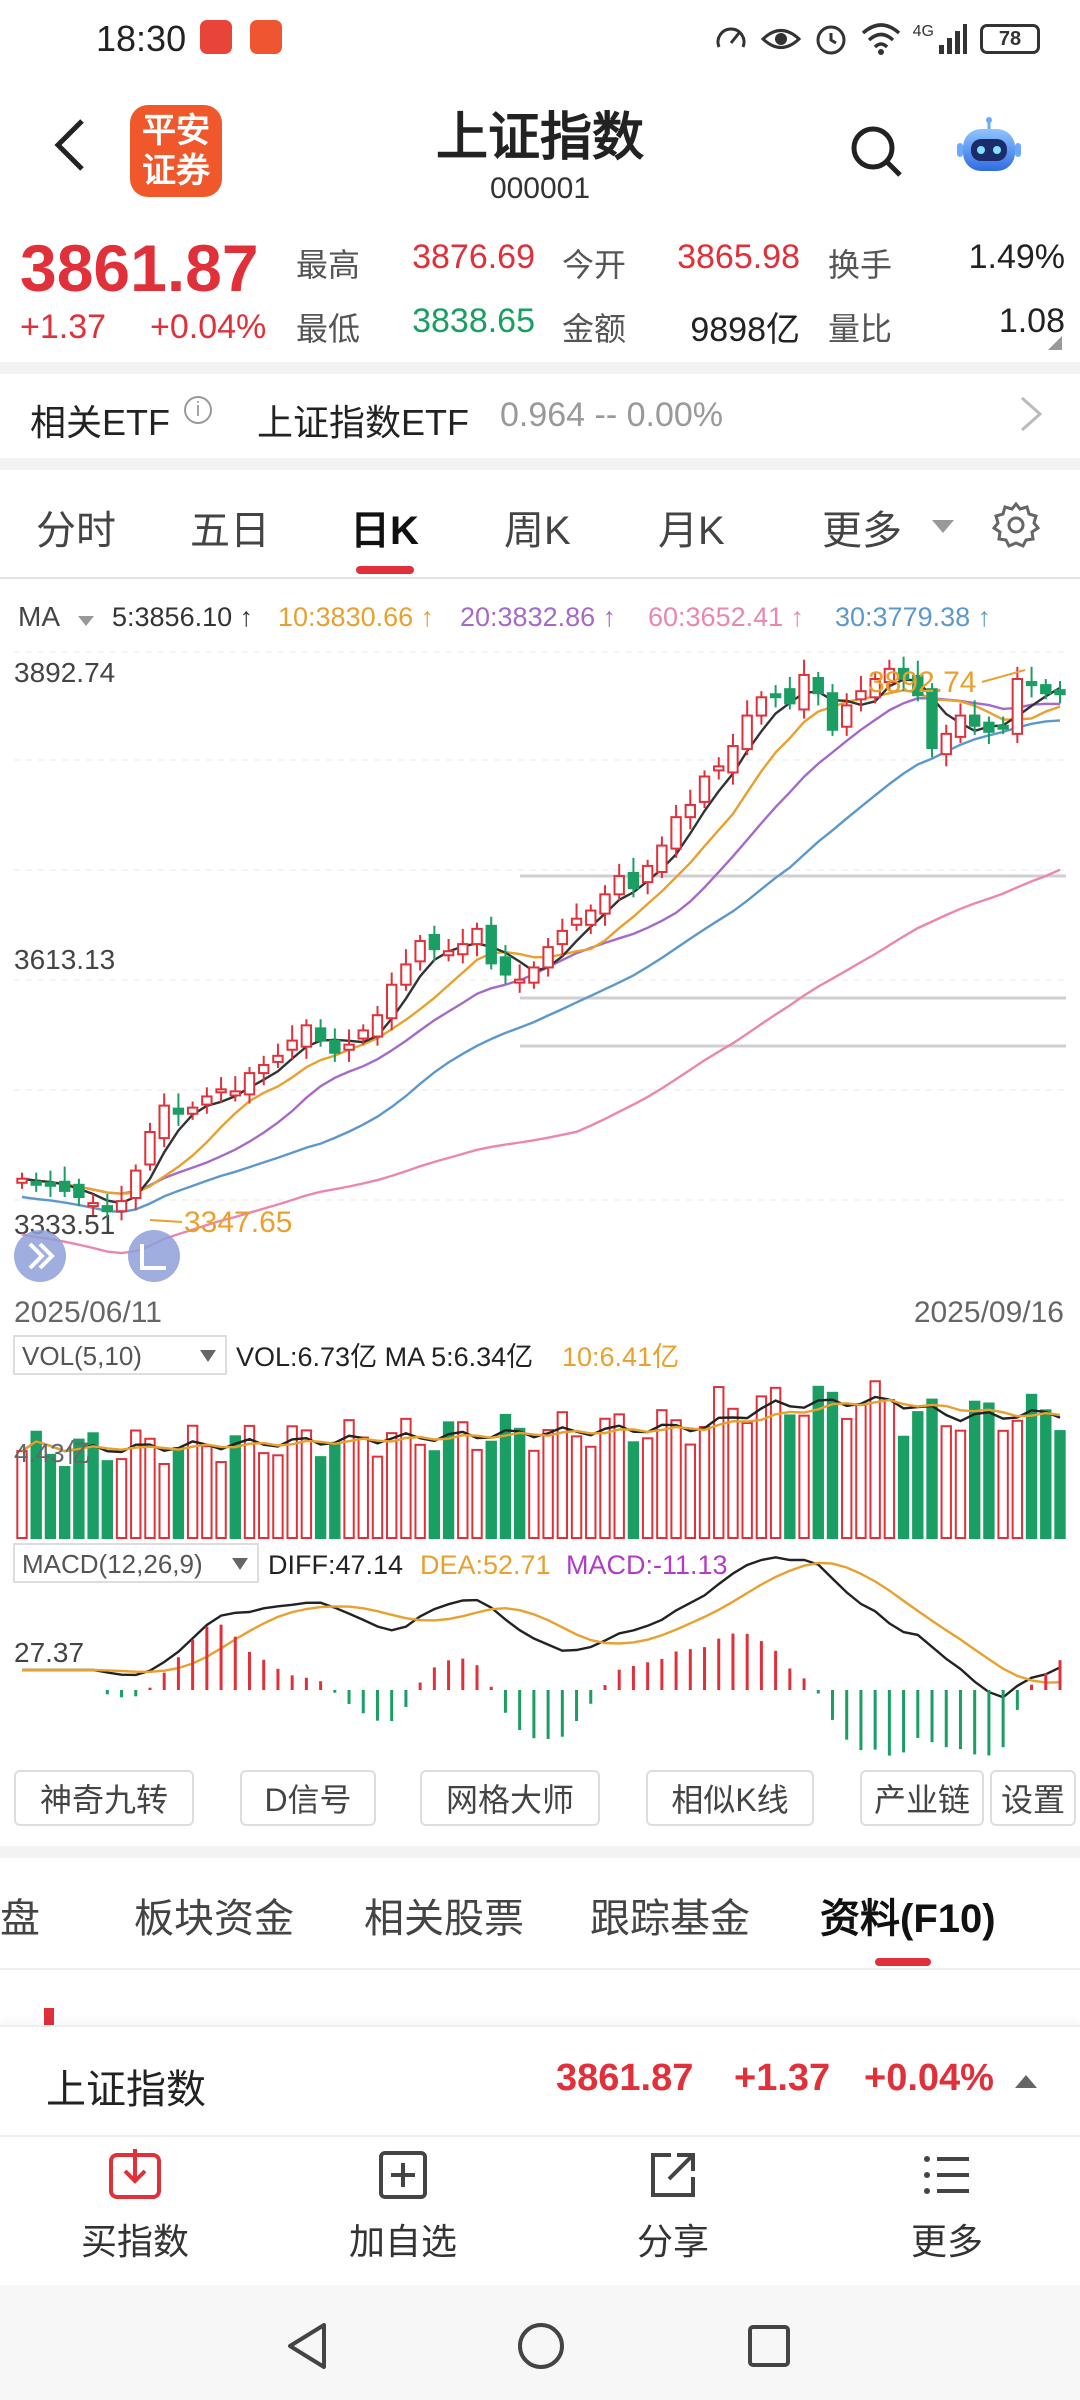 The height and width of the screenshot is (2400, 1080). What do you see at coordinates (363, 422) in the screenshot?
I see `etf-name: 上证指数ETF` at bounding box center [363, 422].